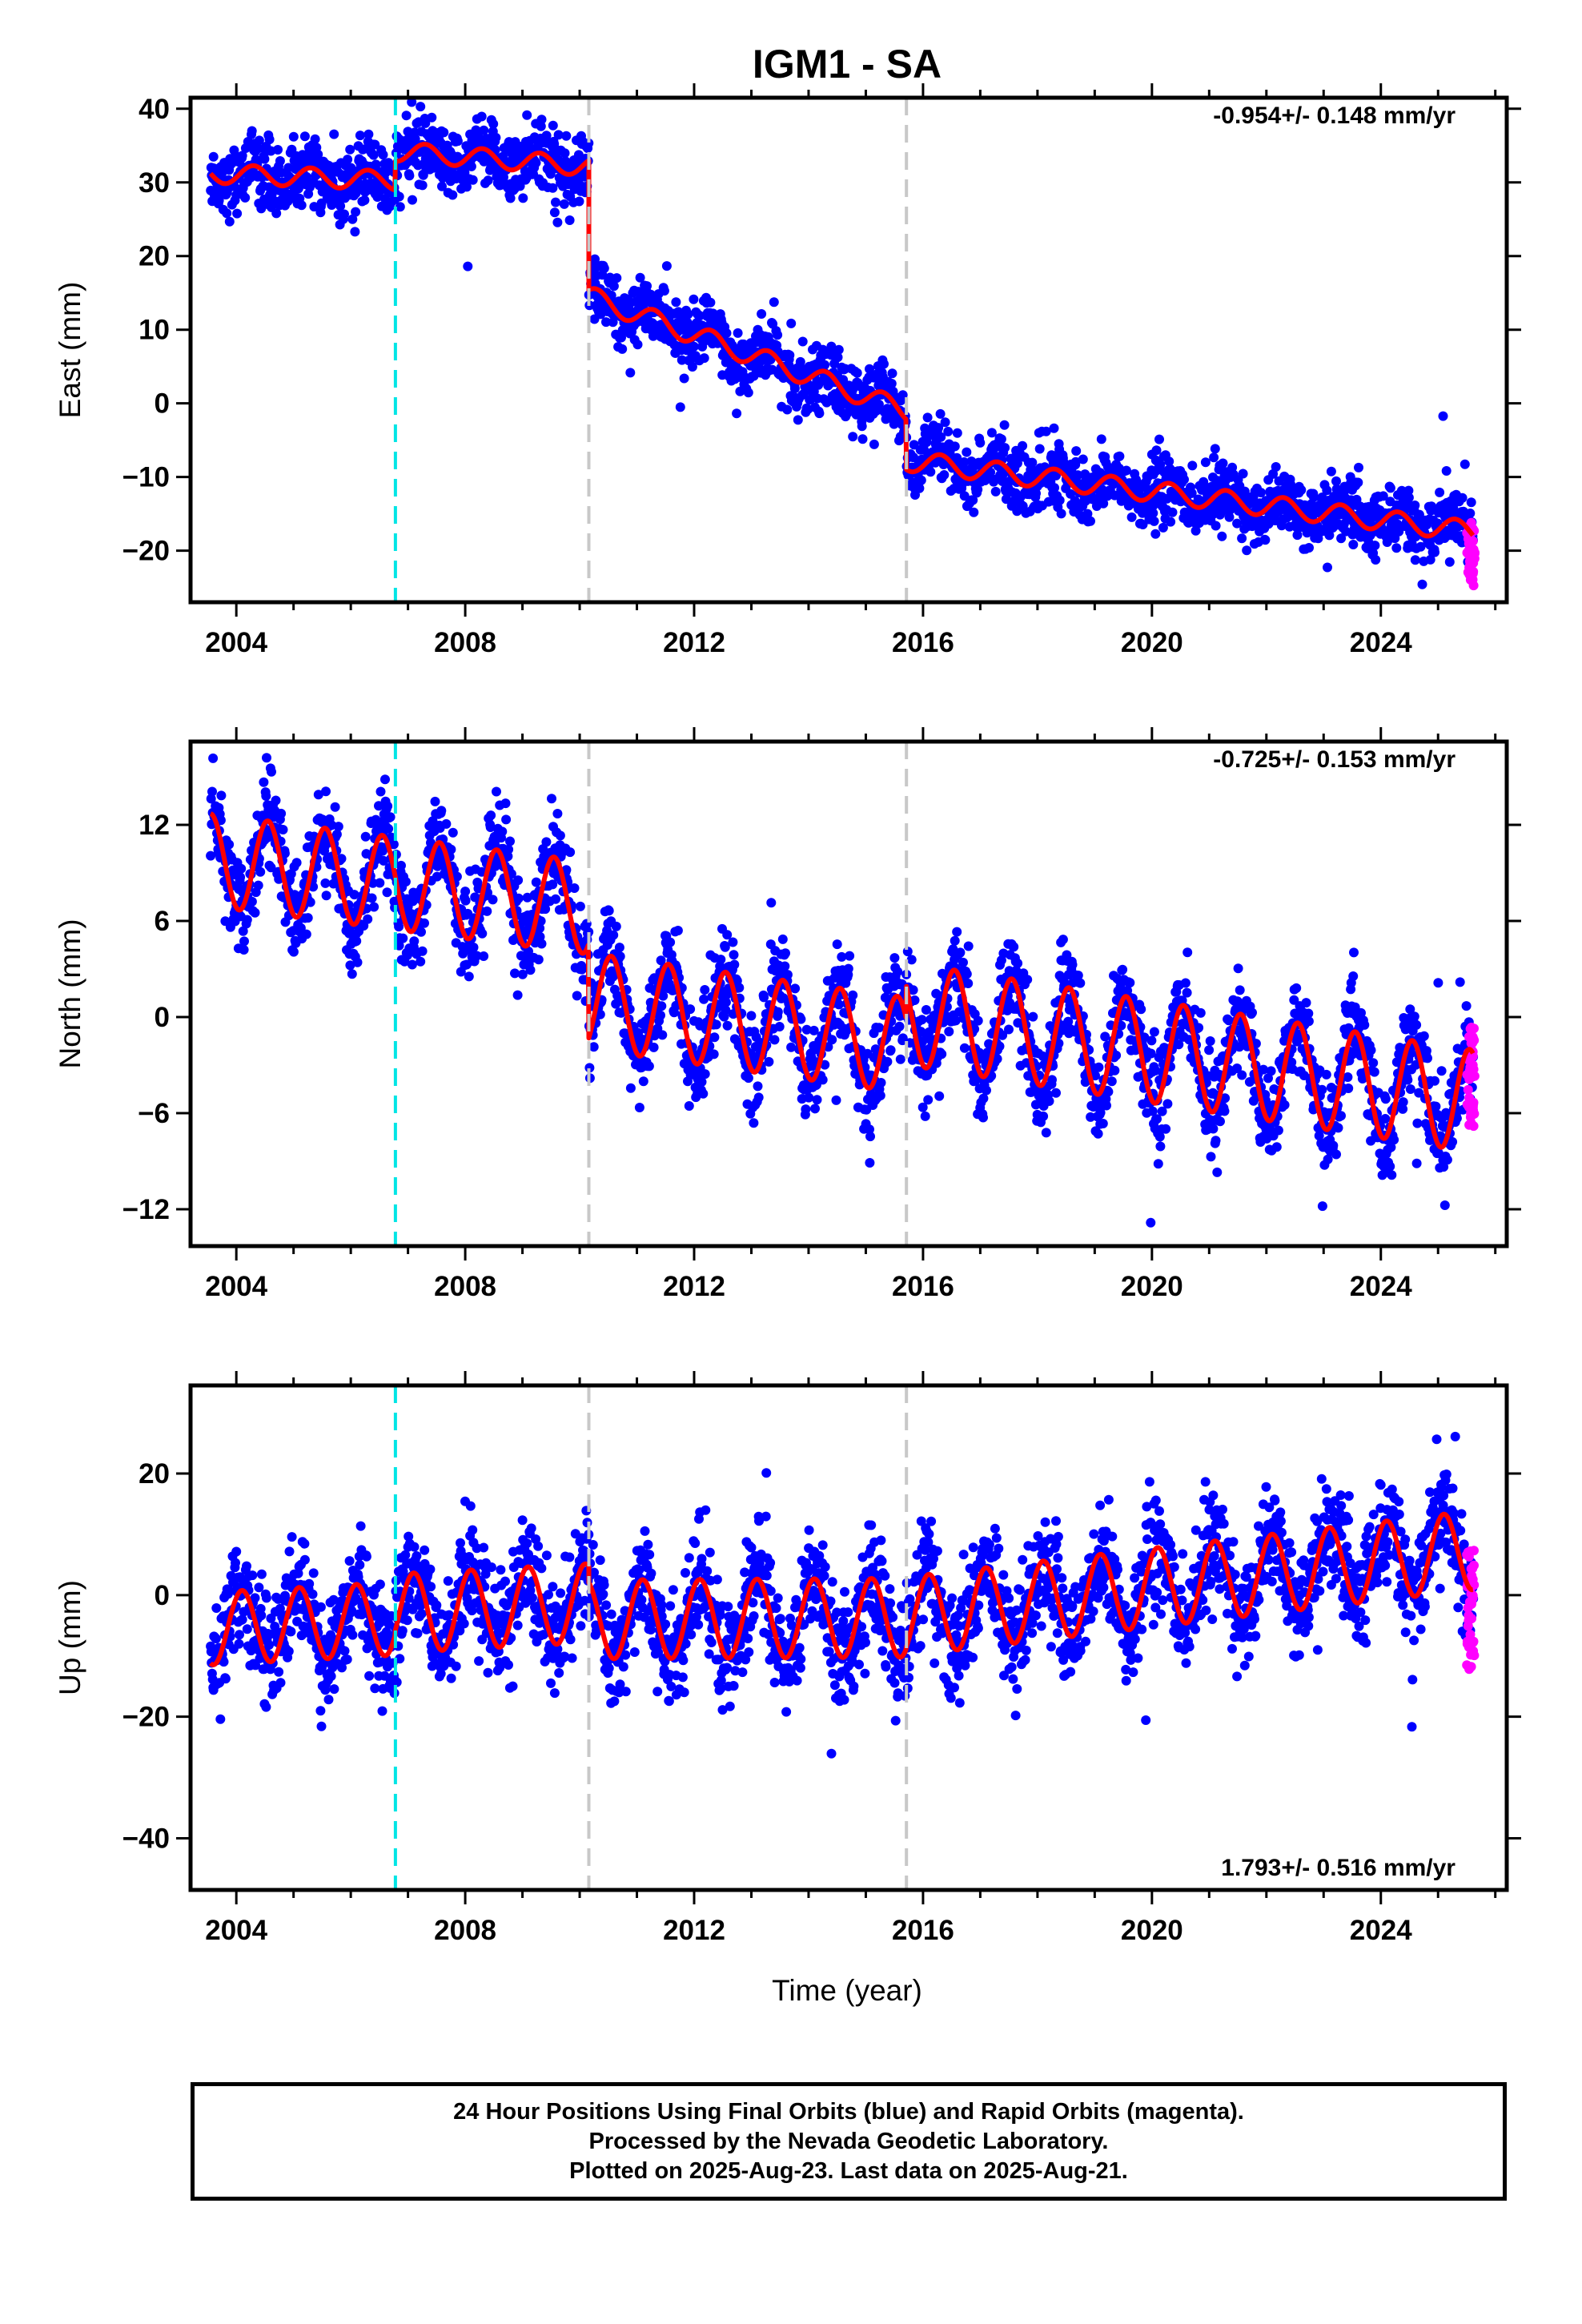 The width and height of the screenshot is (1582, 2324). Describe the element at coordinates (465, 642) in the screenshot. I see `x-tick-label: 2008` at that location.